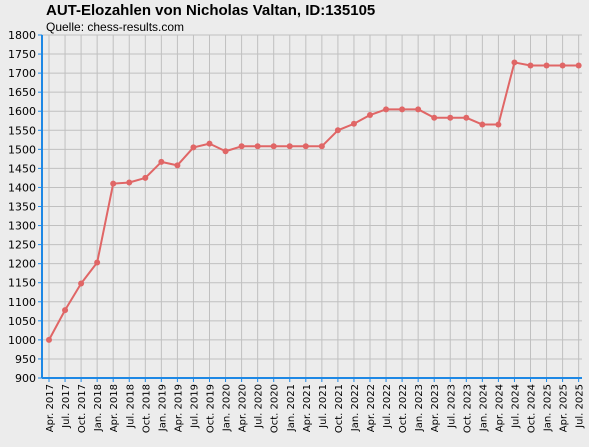 The height and width of the screenshot is (447, 589). What do you see at coordinates (499, 408) in the screenshot?
I see `x-tick-label: Apr. 2024` at bounding box center [499, 408].